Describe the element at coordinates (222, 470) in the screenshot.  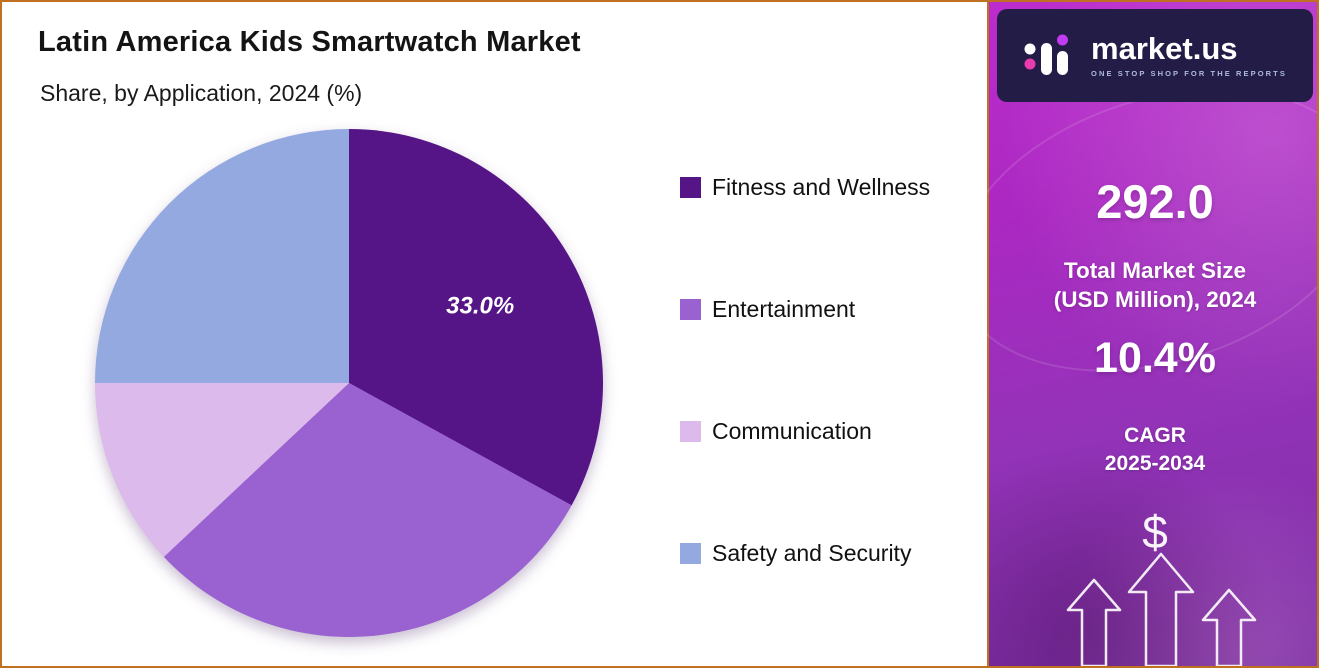
I see `pie-slice-communication` at that location.